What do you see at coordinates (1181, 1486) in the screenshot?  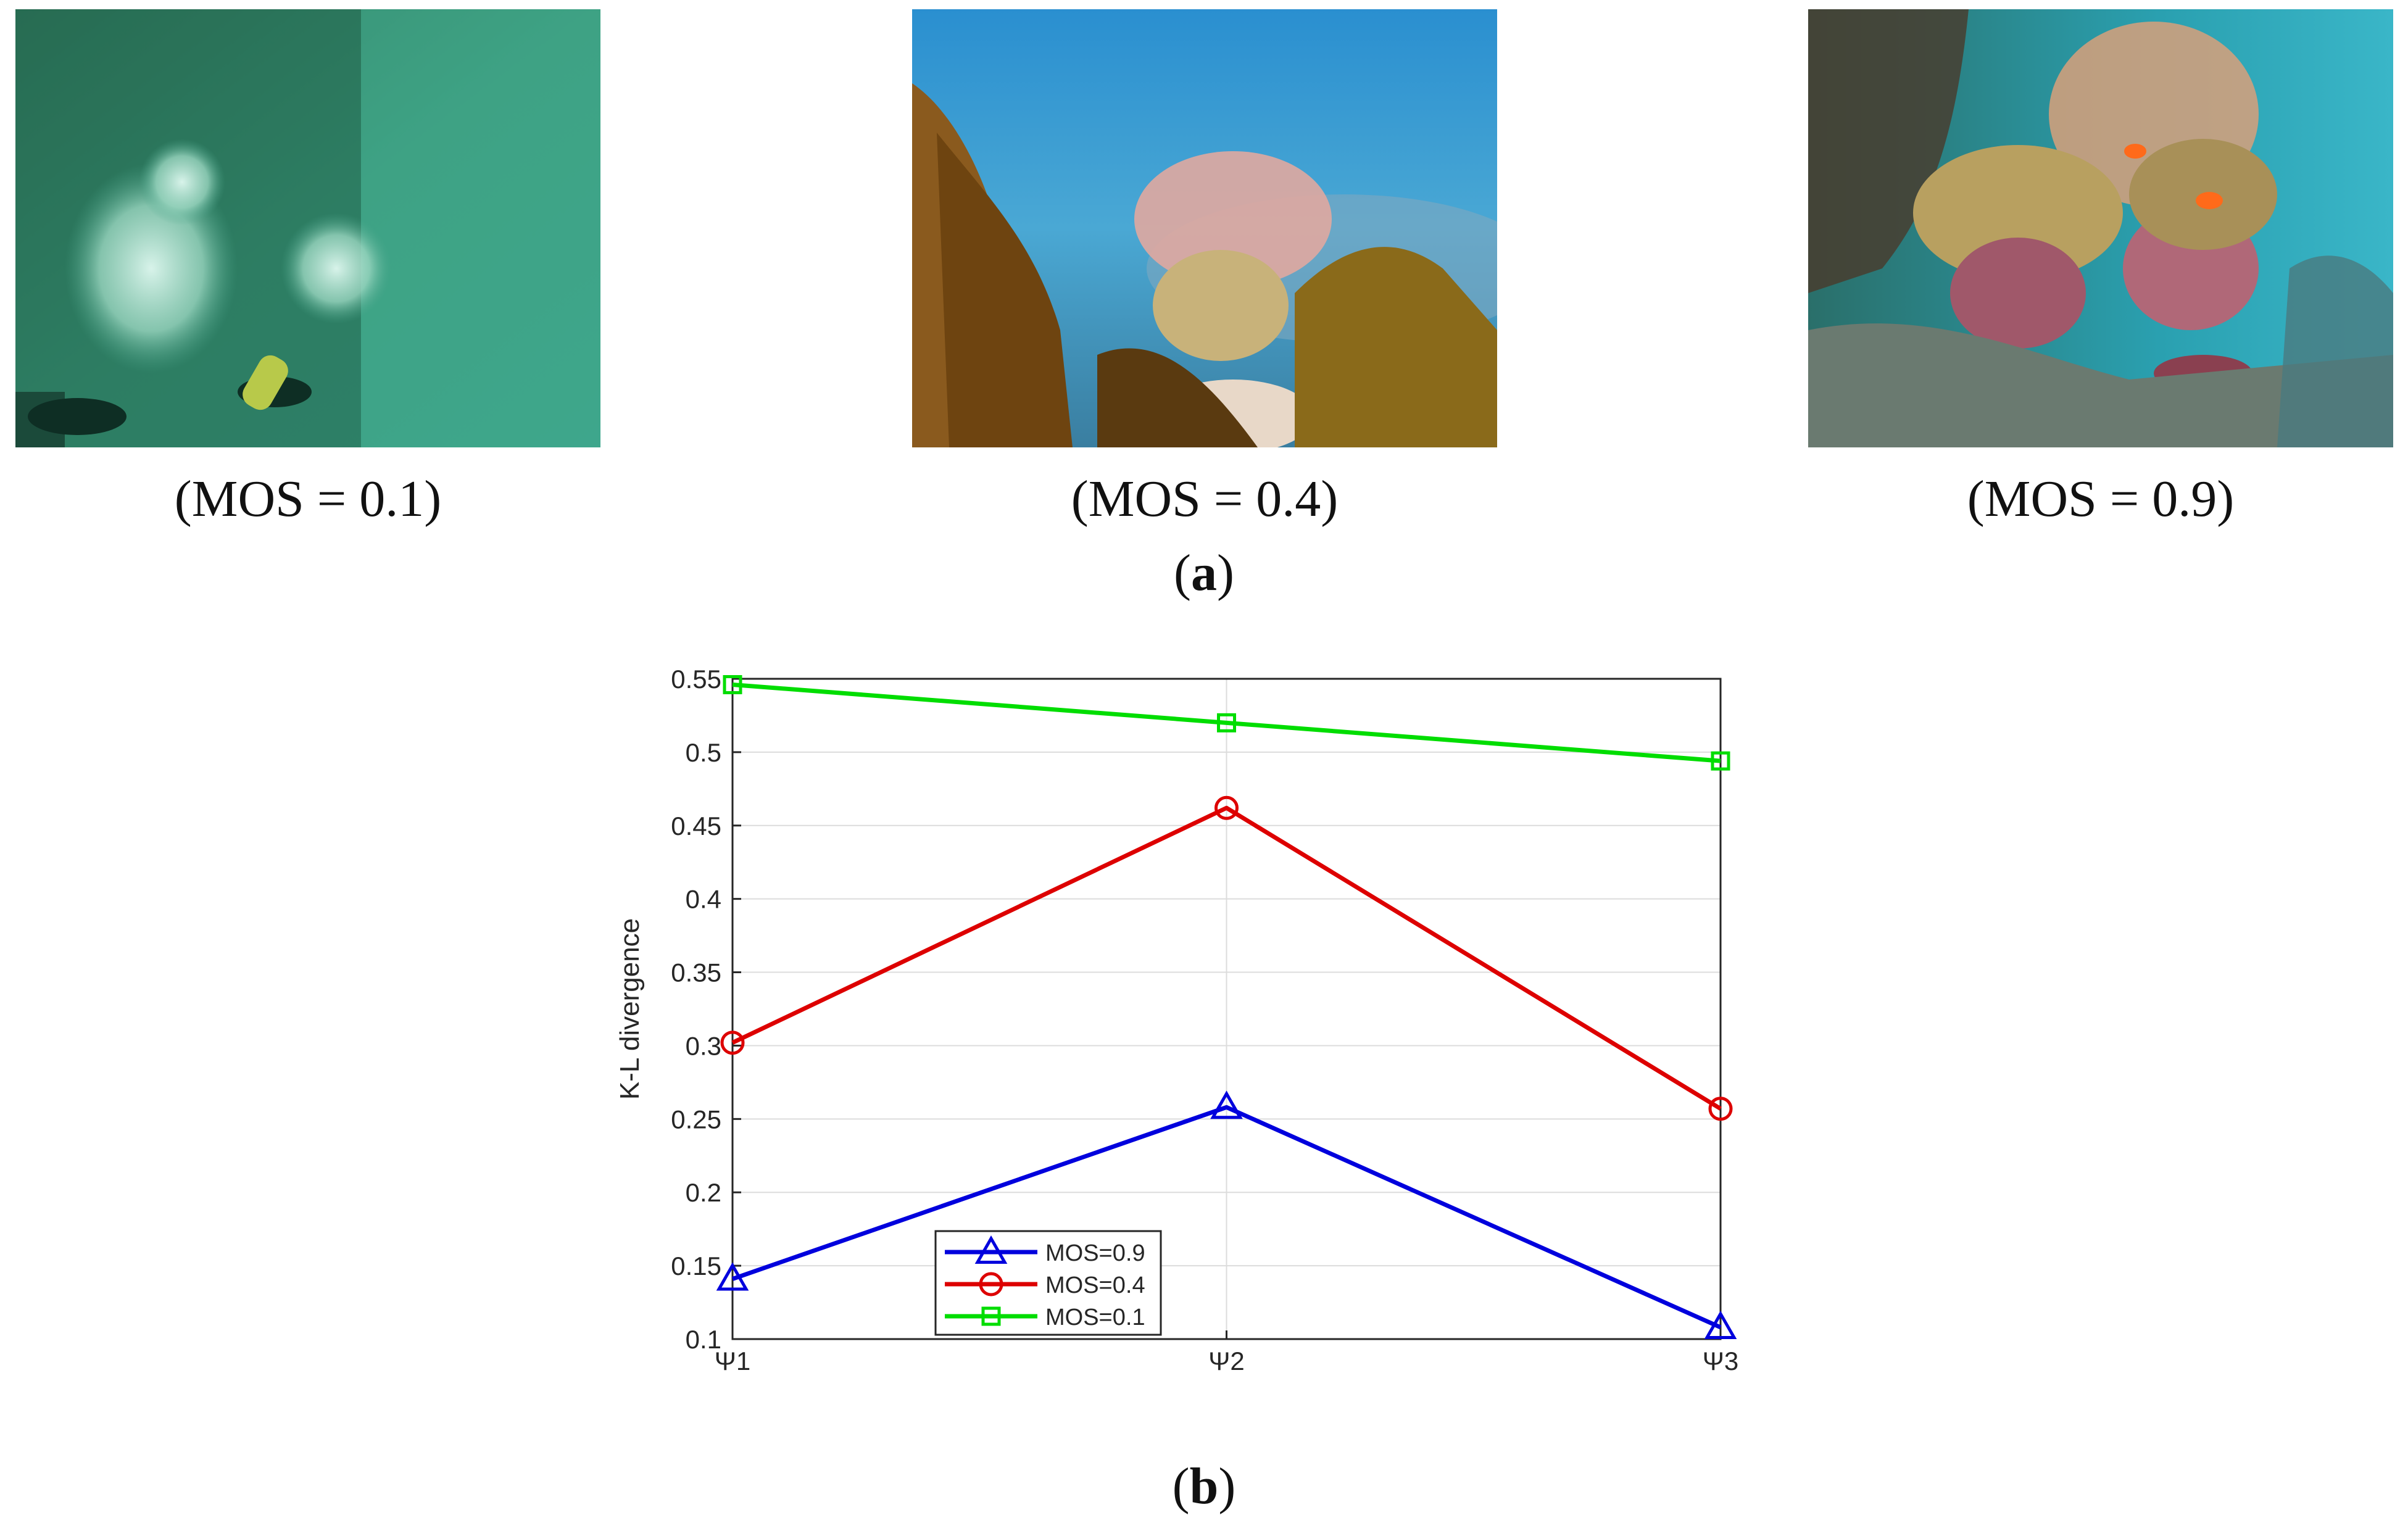 I see `panel-label-b-open: (` at bounding box center [1181, 1486].